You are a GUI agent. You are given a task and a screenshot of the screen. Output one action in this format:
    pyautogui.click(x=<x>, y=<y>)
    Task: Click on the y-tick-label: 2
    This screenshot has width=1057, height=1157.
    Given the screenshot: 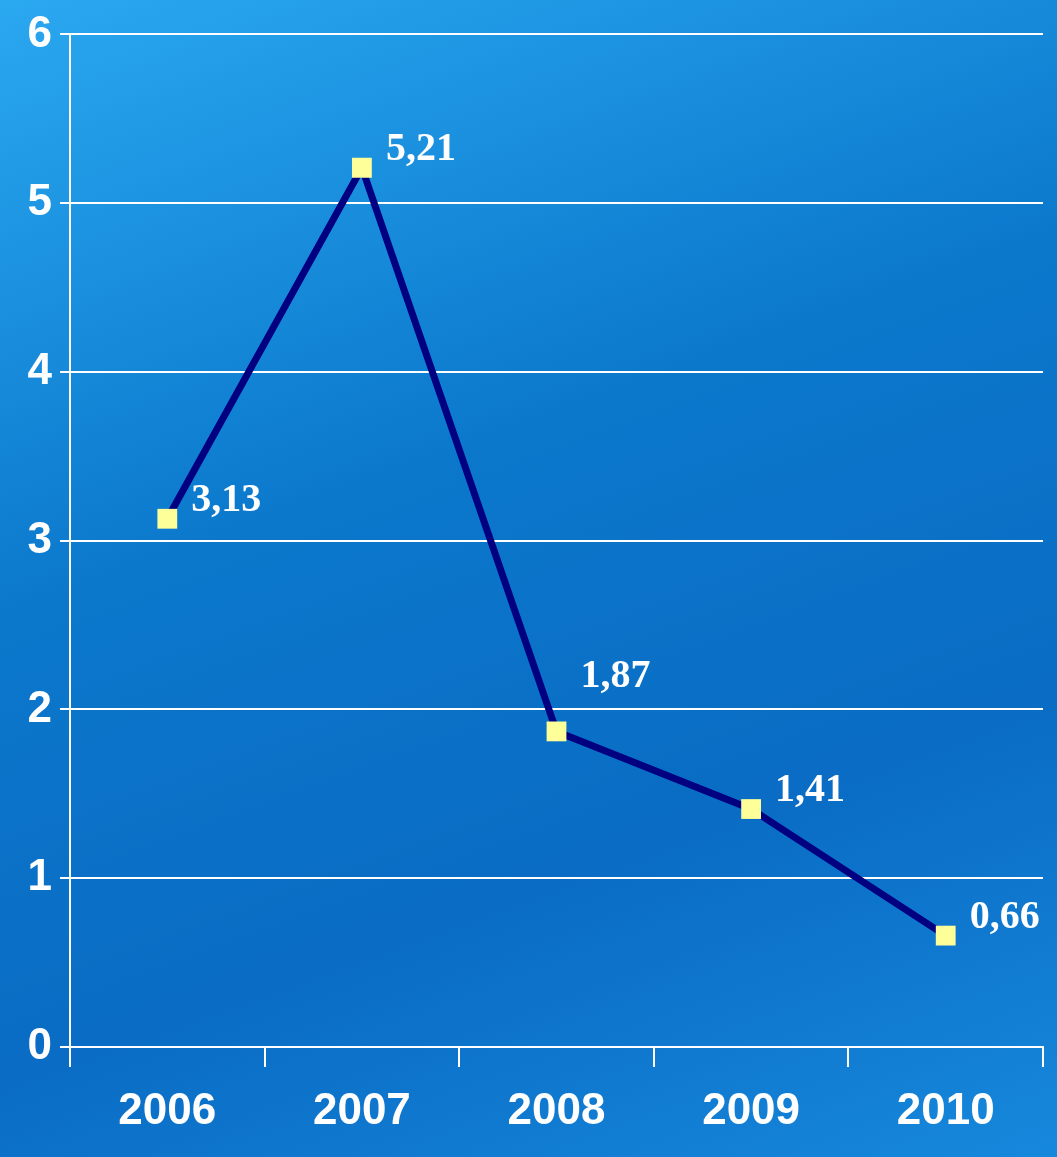 What is the action you would take?
    pyautogui.click(x=39, y=706)
    